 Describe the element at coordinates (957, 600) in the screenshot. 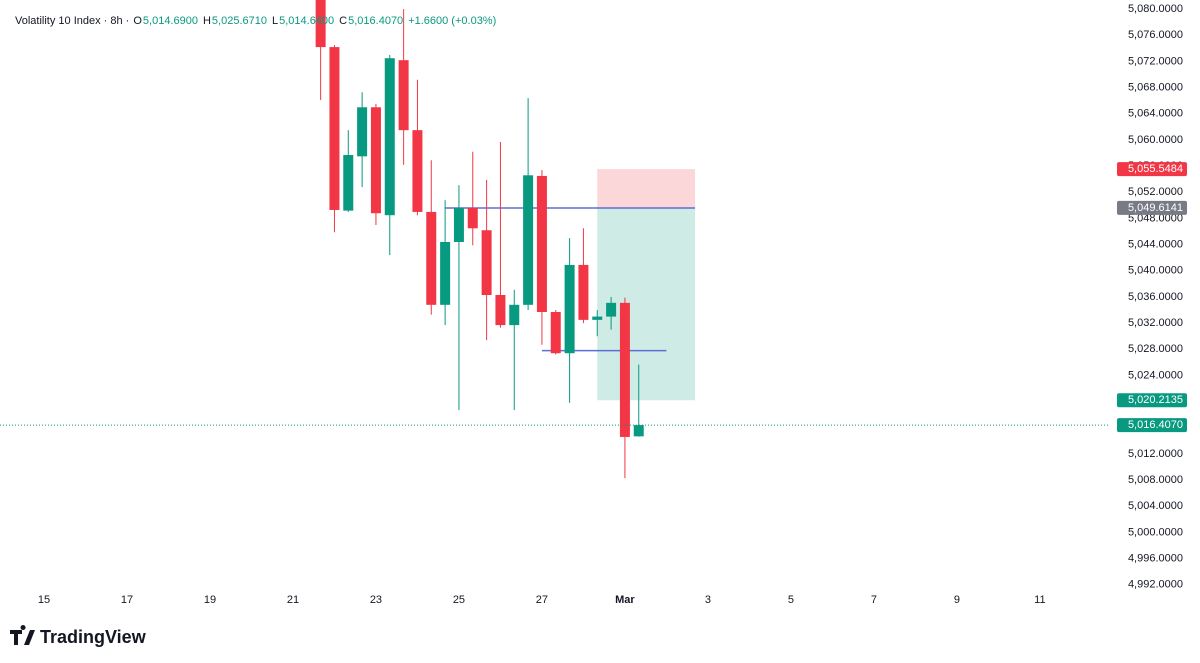

I see `x-tick-label: 9` at that location.